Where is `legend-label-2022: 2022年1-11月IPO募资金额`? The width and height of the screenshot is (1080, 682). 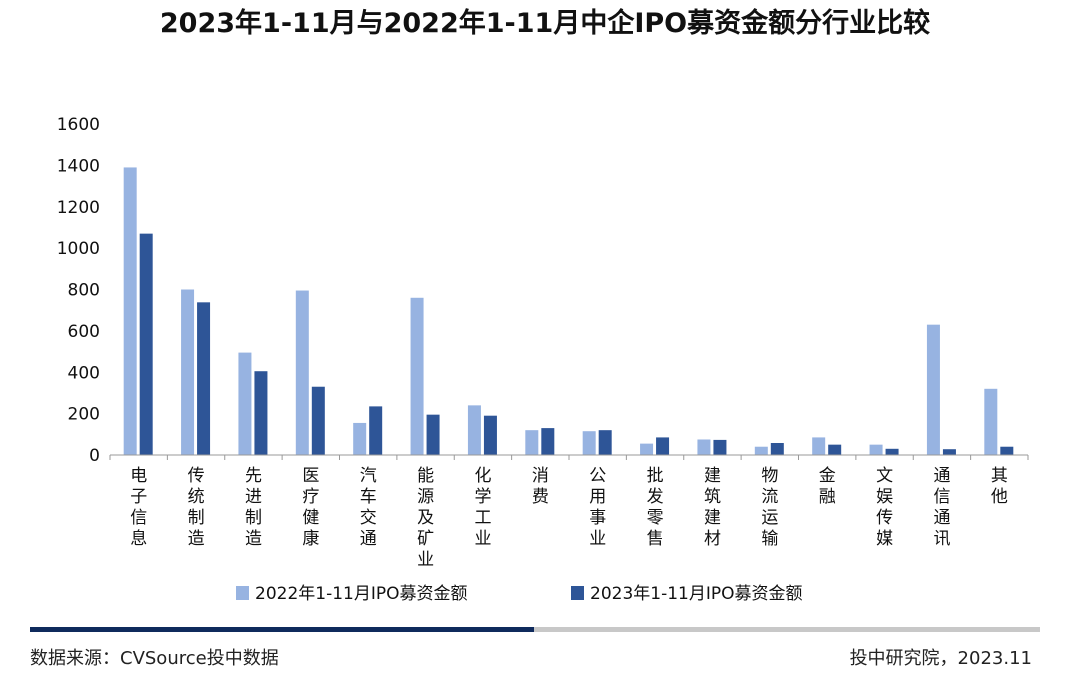 legend-label-2022: 2022年1-11月IPO募资金额 is located at coordinates (361, 594).